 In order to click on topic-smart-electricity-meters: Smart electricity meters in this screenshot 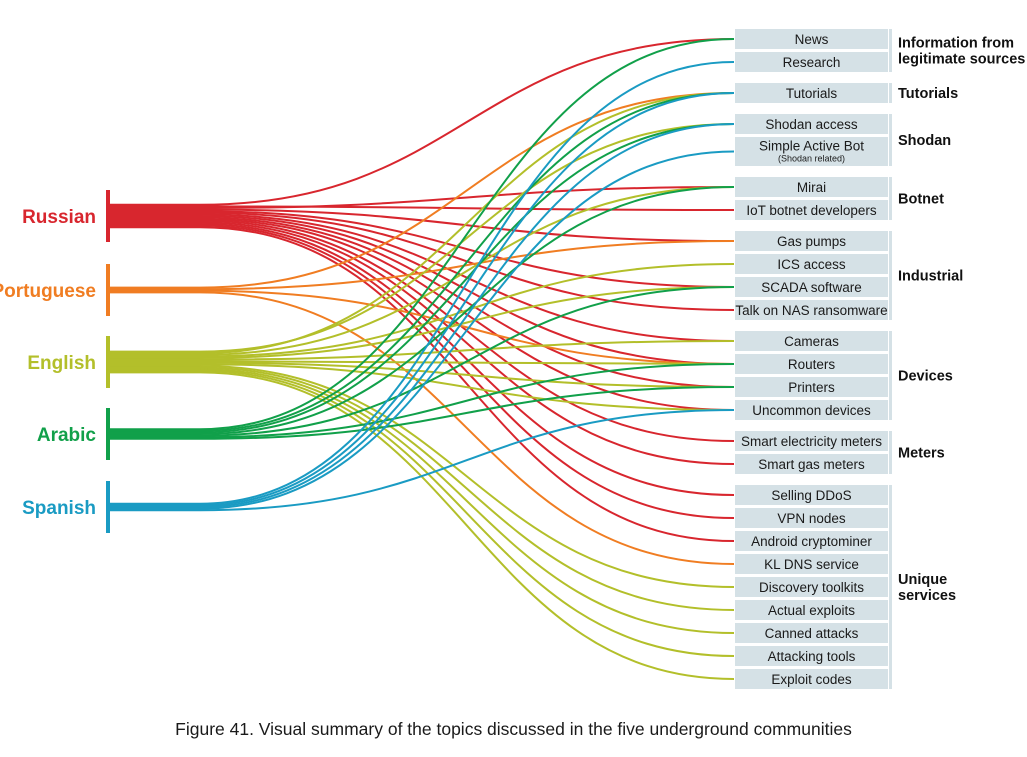, I will do `click(811, 441)`.